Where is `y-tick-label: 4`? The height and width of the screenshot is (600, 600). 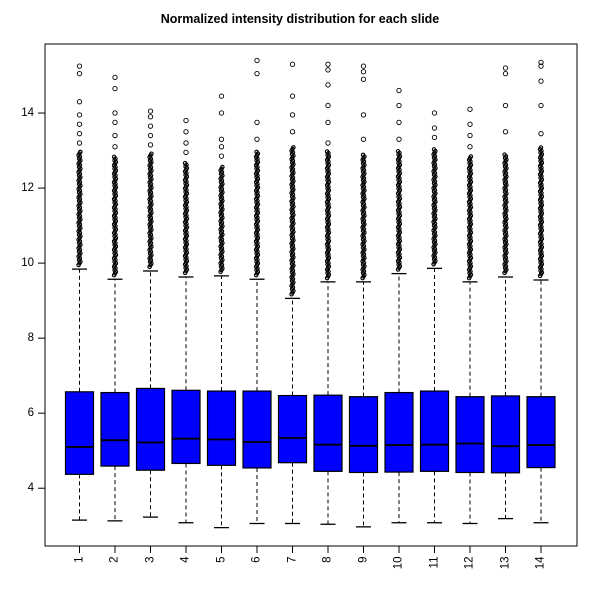 y-tick-label: 4 is located at coordinates (30, 488).